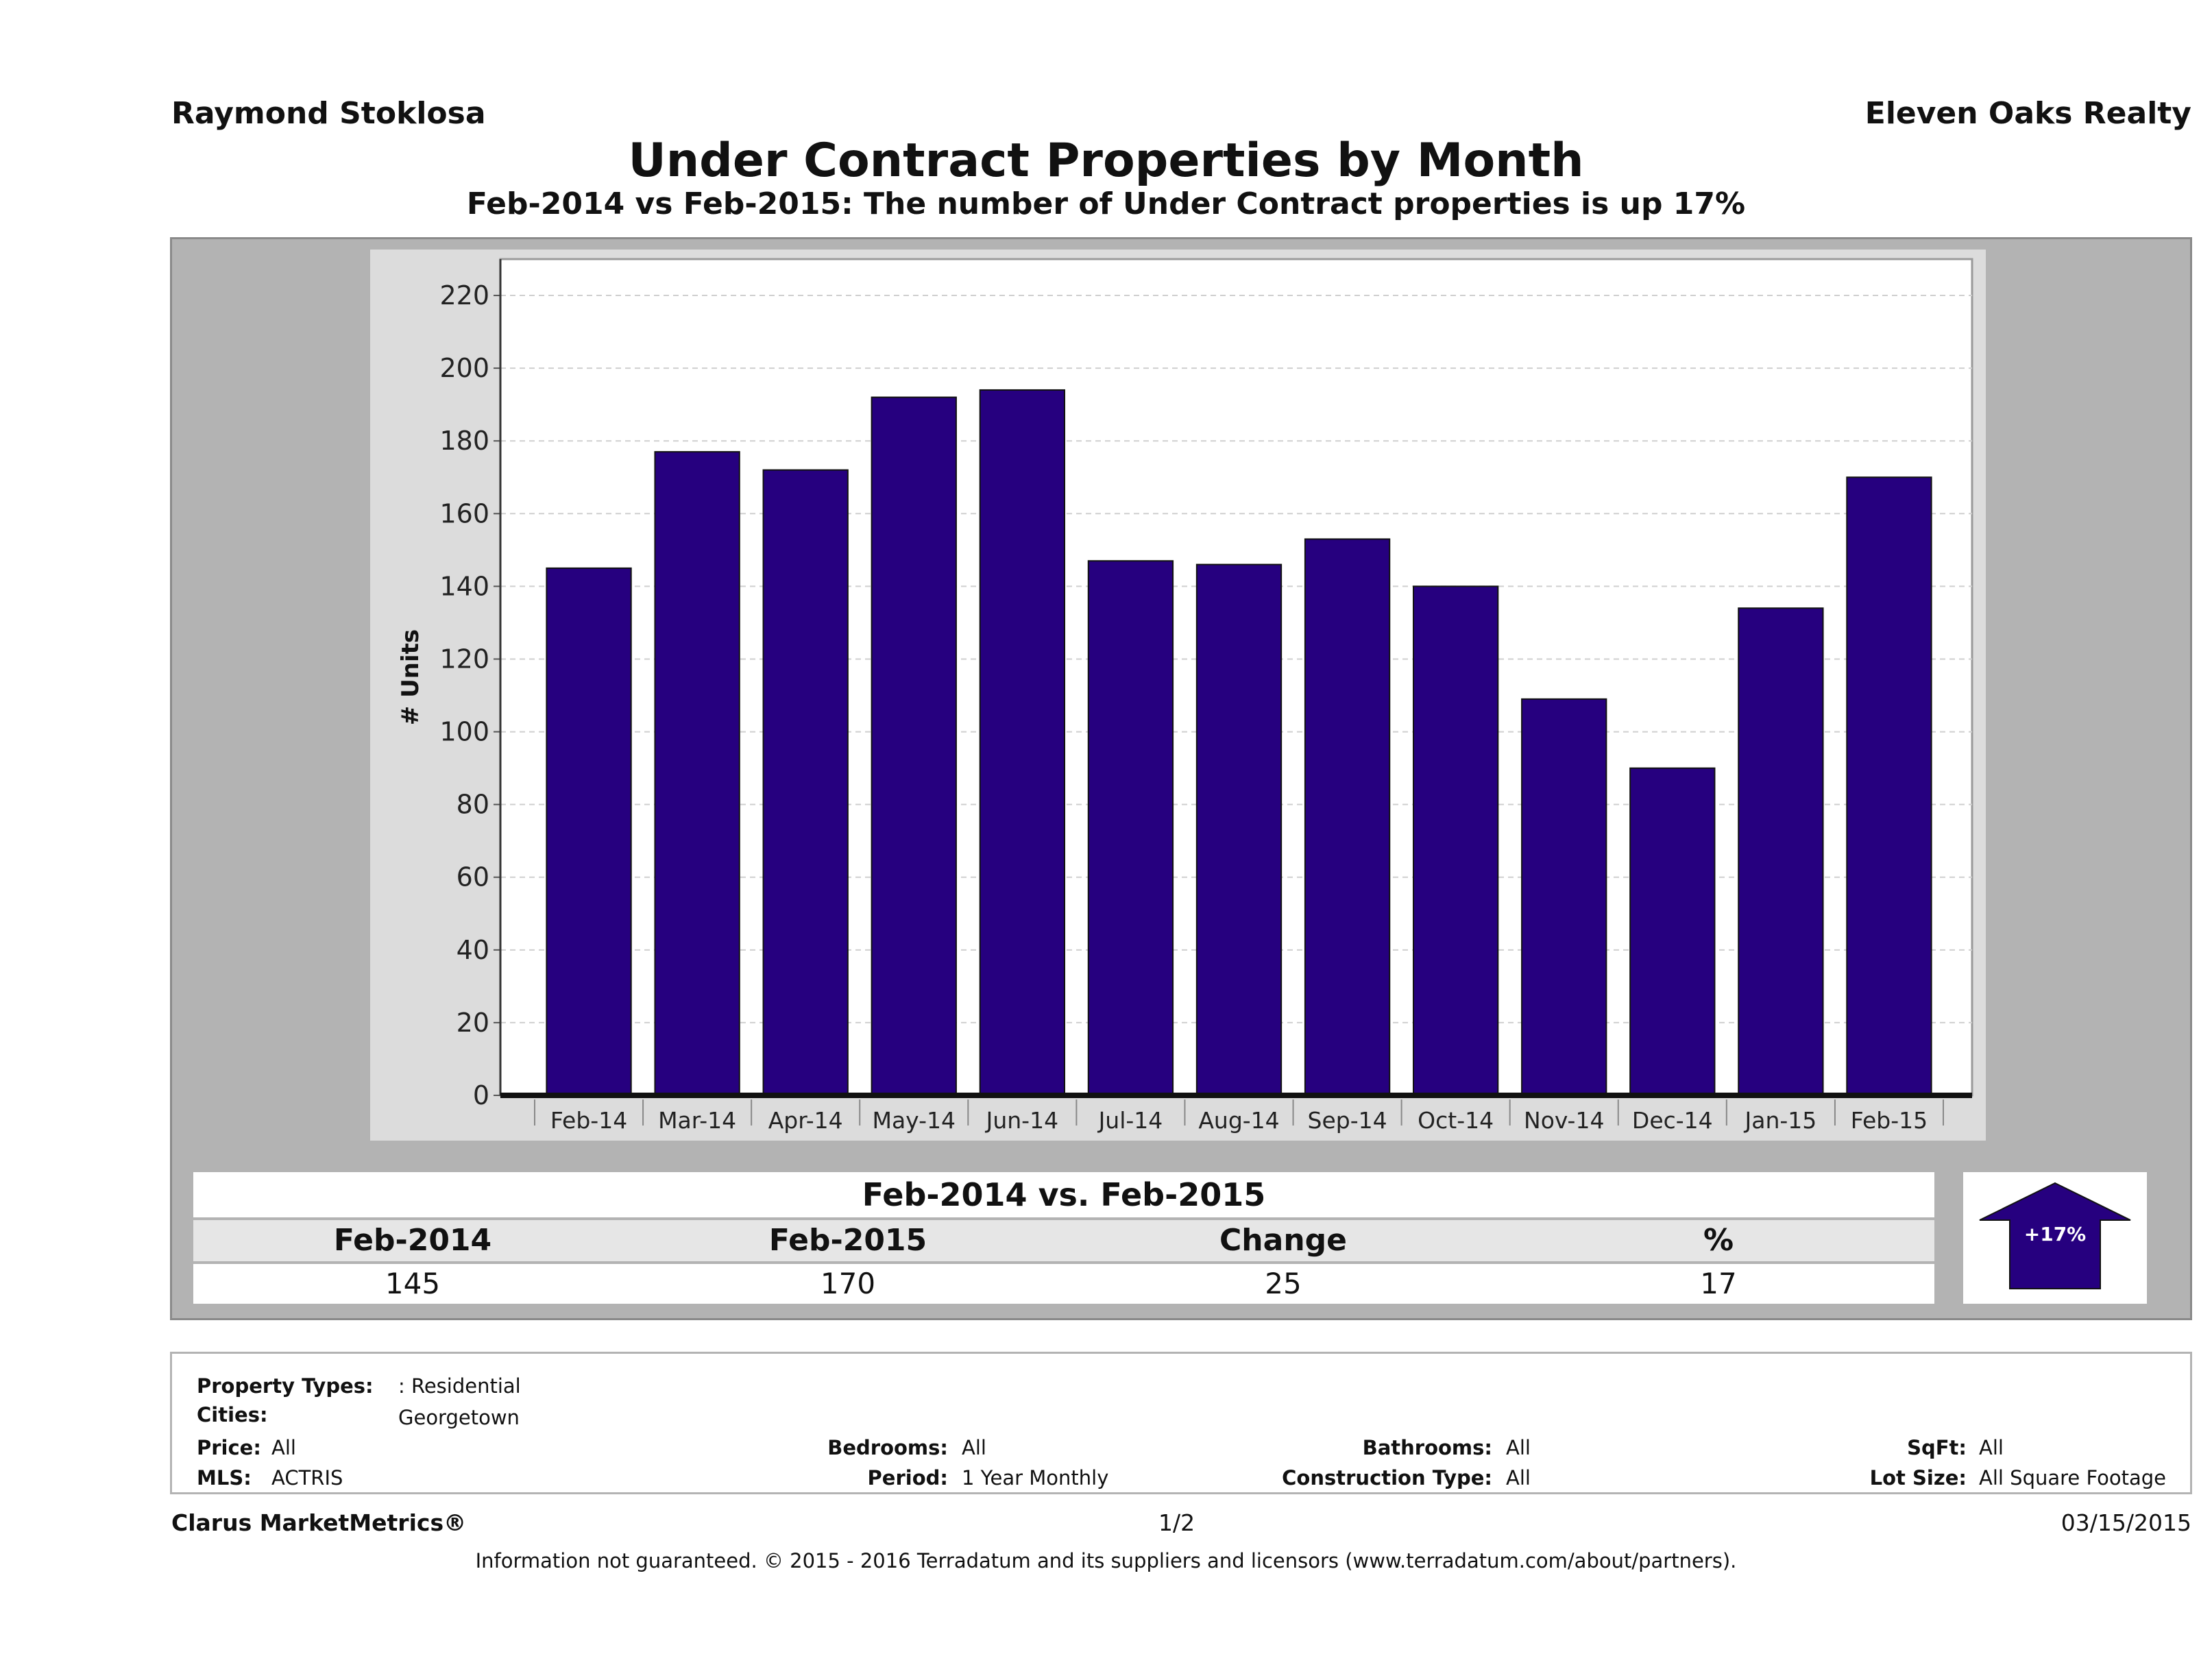 The height and width of the screenshot is (1678, 2212). Describe the element at coordinates (2073, 1477) in the screenshot. I see `lot-size-value: All Square Footage` at that location.